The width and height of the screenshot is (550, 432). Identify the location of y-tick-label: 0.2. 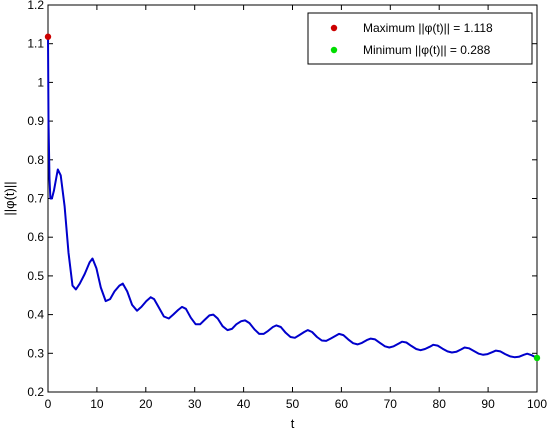
(35, 392).